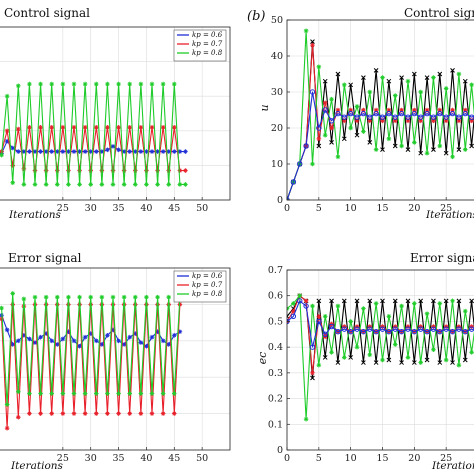 The width and height of the screenshot is (474, 474). I want to click on series-group, so click(91, 361).